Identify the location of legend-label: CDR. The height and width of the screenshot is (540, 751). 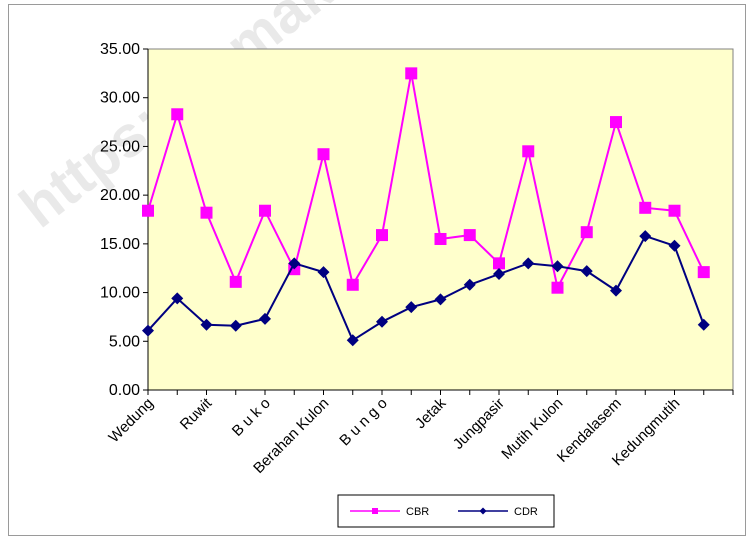
(526, 512).